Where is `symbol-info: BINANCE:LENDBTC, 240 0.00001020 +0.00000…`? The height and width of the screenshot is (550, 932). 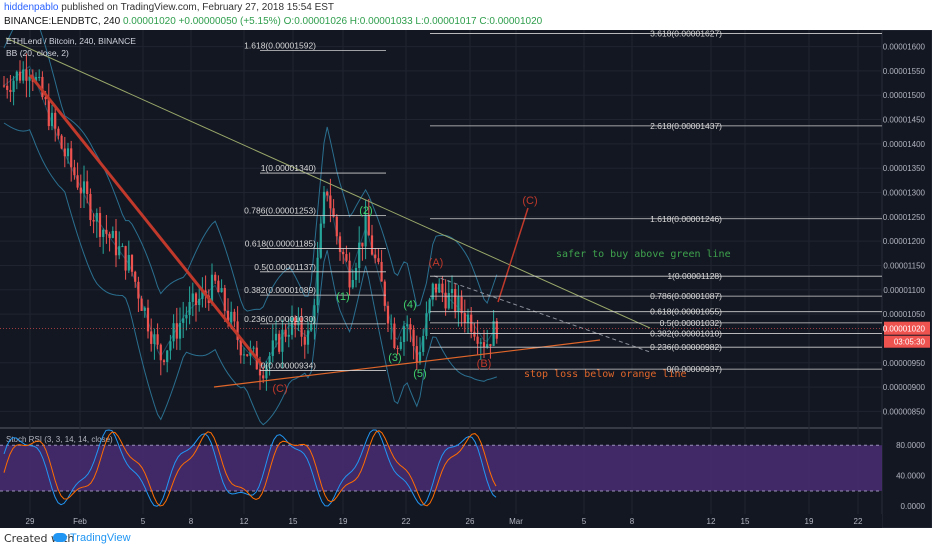 symbol-info: BINANCE:LENDBTC, 240 0.00001020 +0.00000… is located at coordinates (273, 21).